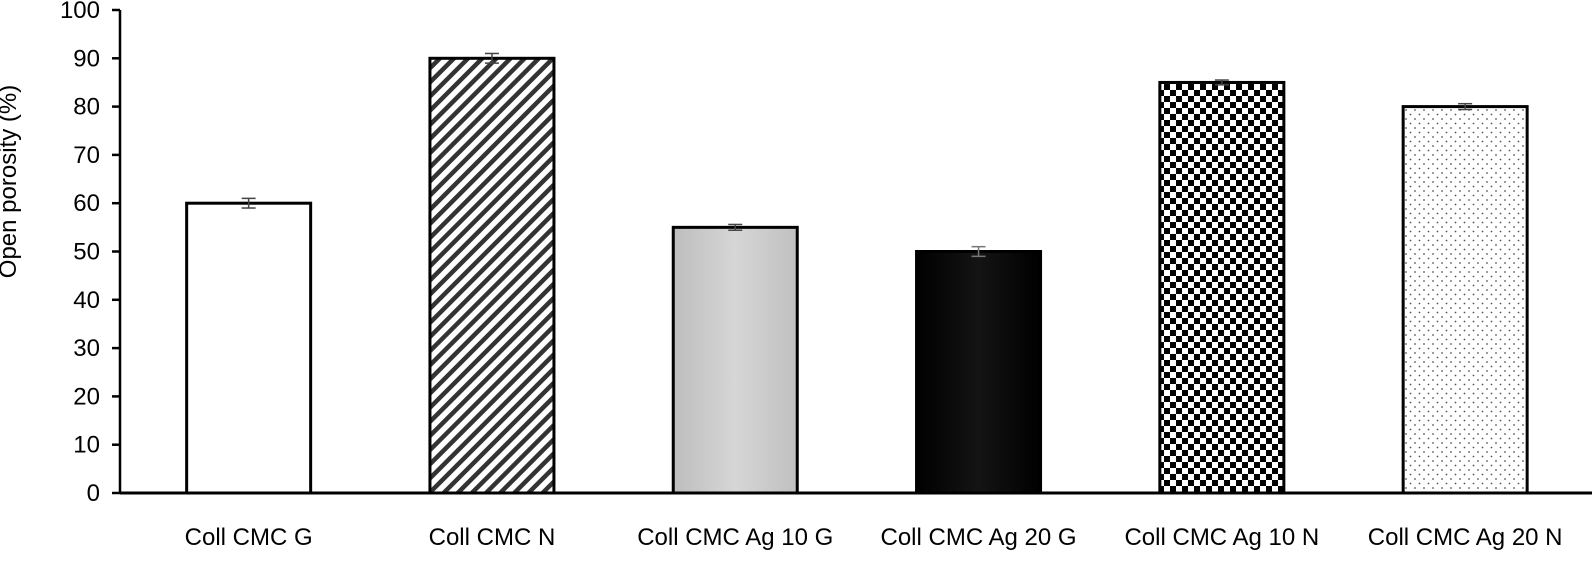 The height and width of the screenshot is (563, 1592). I want to click on y-axis-label: Open porosity (%), so click(11, 181).